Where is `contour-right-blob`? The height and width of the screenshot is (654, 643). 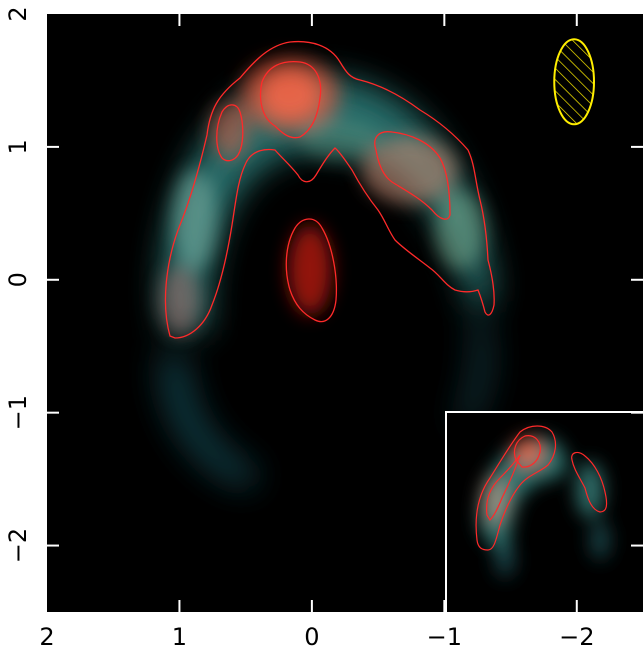
contour-right-blob is located at coordinates (412, 175).